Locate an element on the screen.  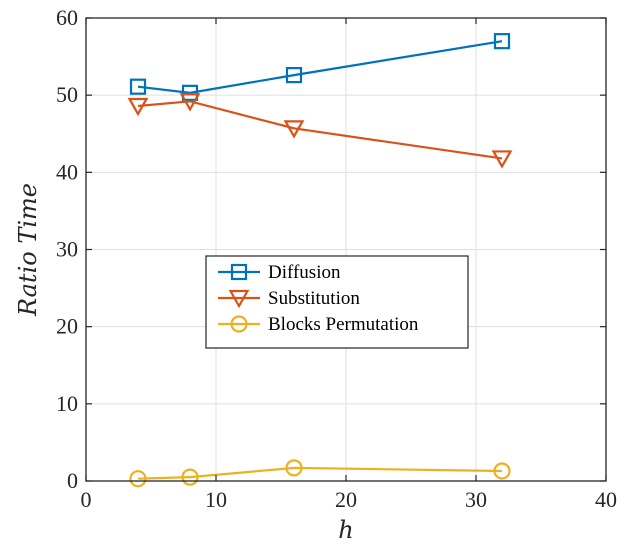
series-diffusion is located at coordinates (320, 67).